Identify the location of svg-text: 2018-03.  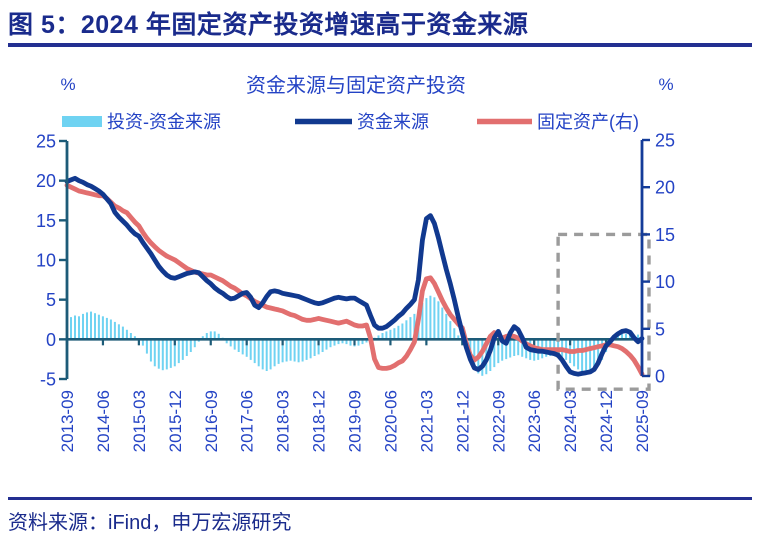
(283, 421).